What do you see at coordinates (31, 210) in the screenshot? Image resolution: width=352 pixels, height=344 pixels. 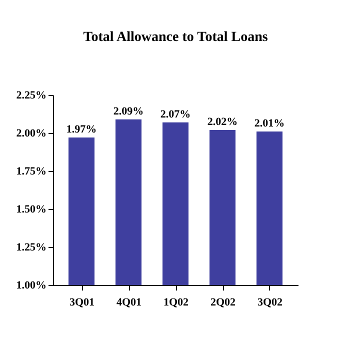 I see `y-tick-label: 1.50%` at bounding box center [31, 210].